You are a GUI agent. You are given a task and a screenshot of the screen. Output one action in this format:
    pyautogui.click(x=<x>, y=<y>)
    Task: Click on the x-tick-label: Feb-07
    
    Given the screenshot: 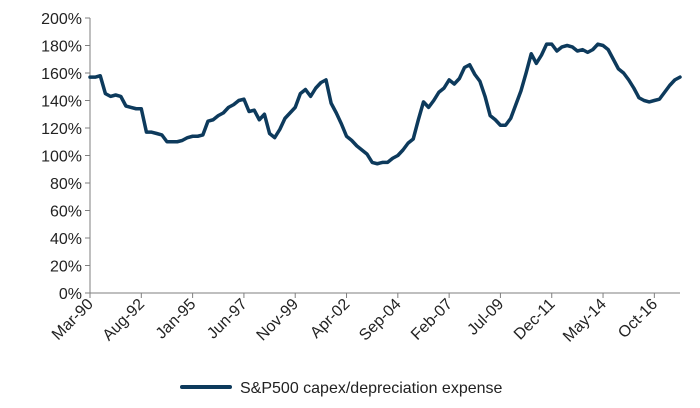 What is the action you would take?
    pyautogui.click(x=432, y=320)
    